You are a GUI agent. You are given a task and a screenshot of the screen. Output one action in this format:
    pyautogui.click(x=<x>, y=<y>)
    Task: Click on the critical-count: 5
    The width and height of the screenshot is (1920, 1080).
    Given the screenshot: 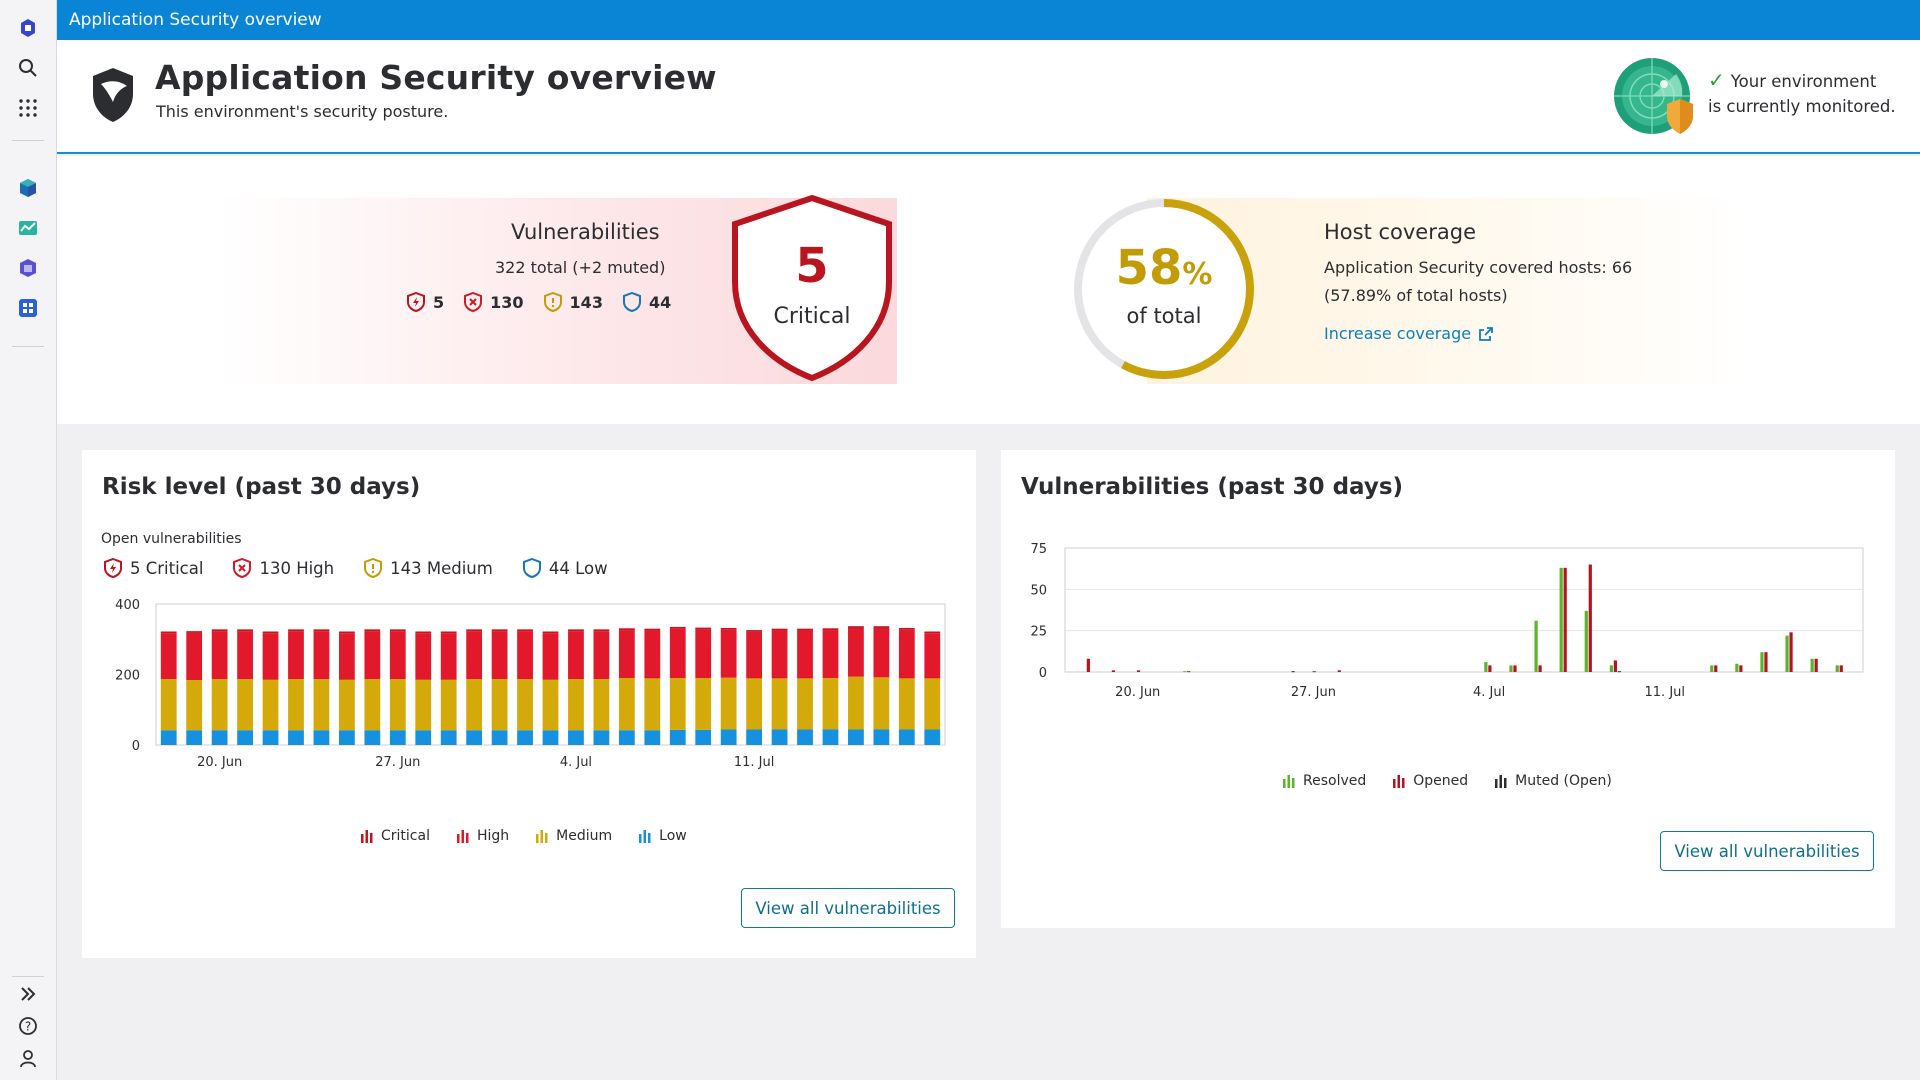 What is the action you would take?
    pyautogui.click(x=425, y=302)
    